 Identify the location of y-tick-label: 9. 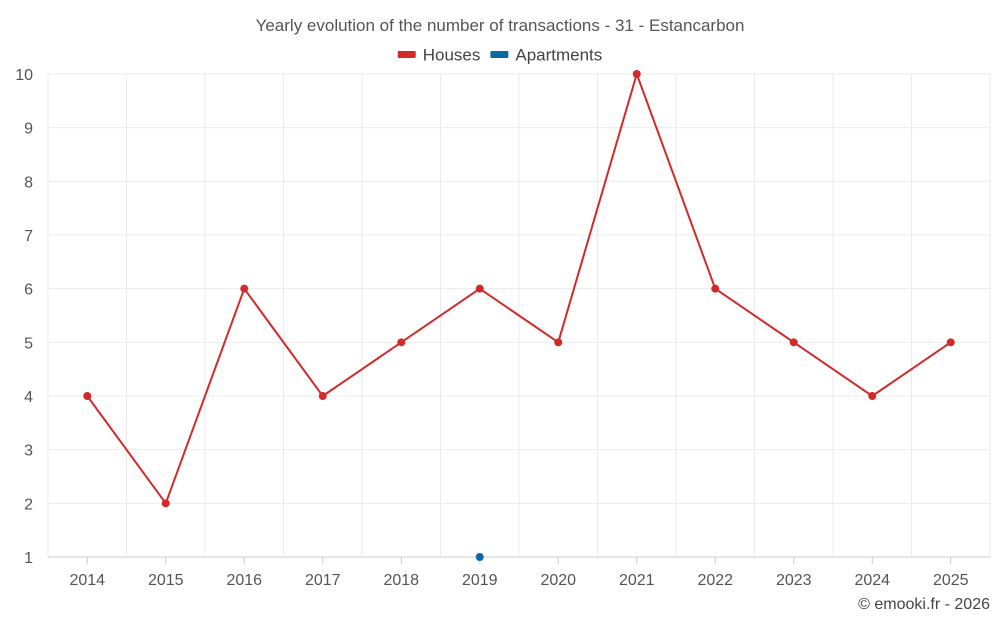
(28, 129).